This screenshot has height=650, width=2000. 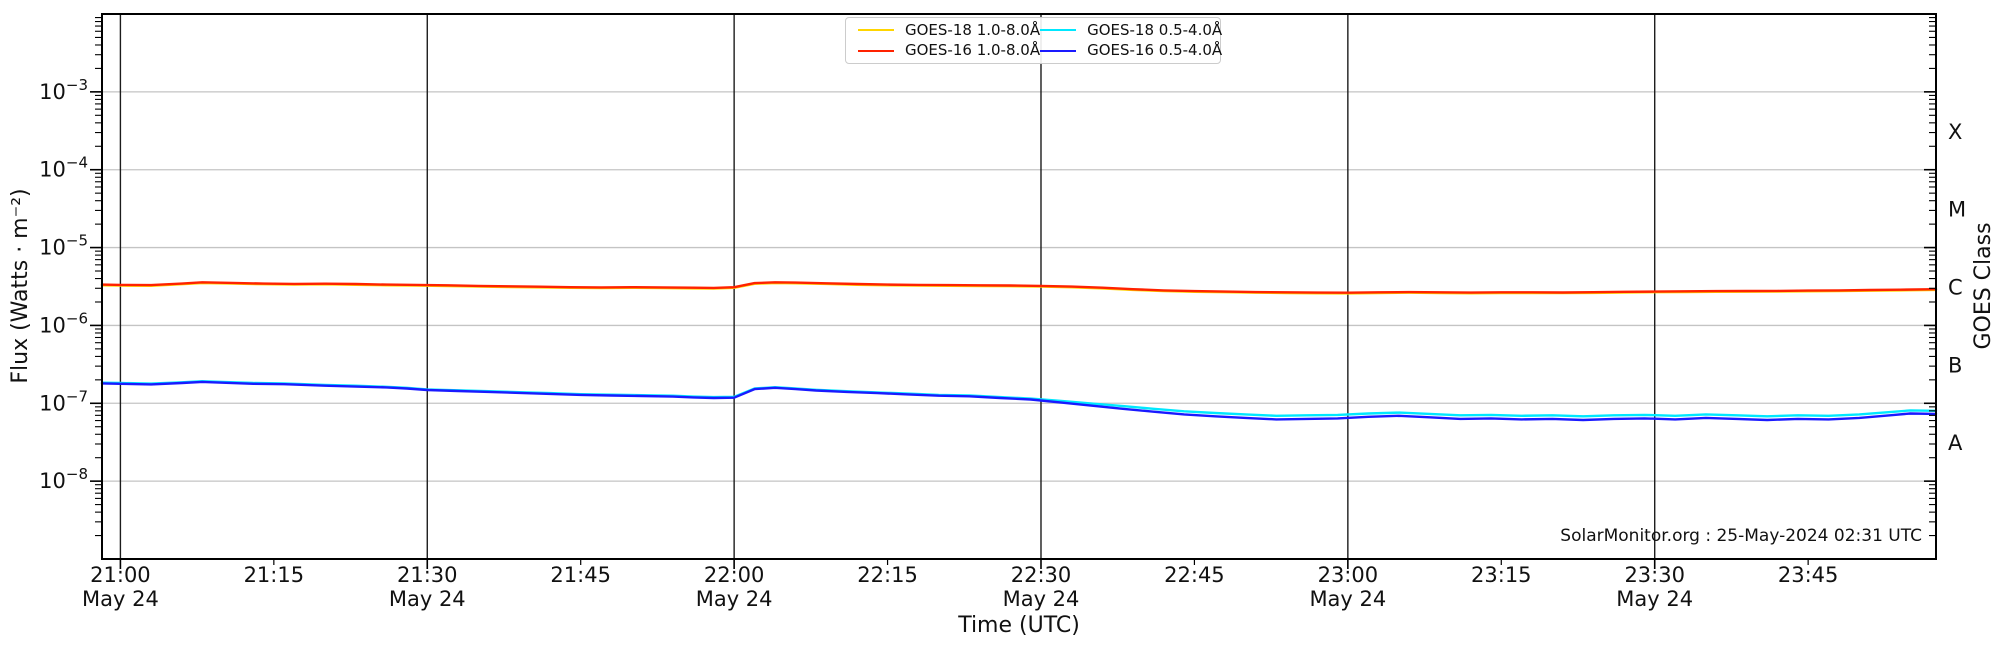 What do you see at coordinates (1501, 575) in the screenshot?
I see `x-tick-label: 23:15` at bounding box center [1501, 575].